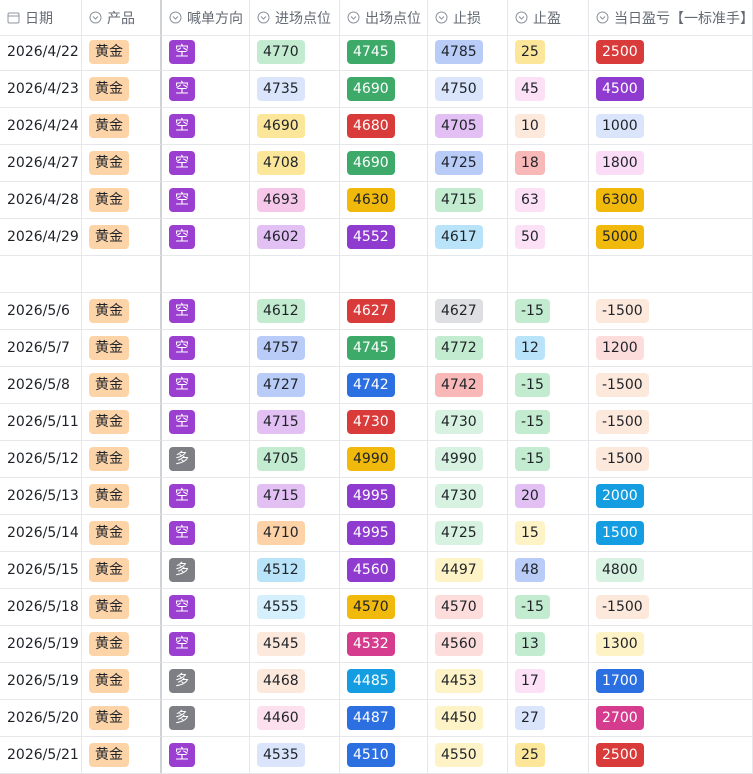 Image resolution: width=753 pixels, height=774 pixels. What do you see at coordinates (468, 18) in the screenshot?
I see `column-header: 止损` at bounding box center [468, 18].